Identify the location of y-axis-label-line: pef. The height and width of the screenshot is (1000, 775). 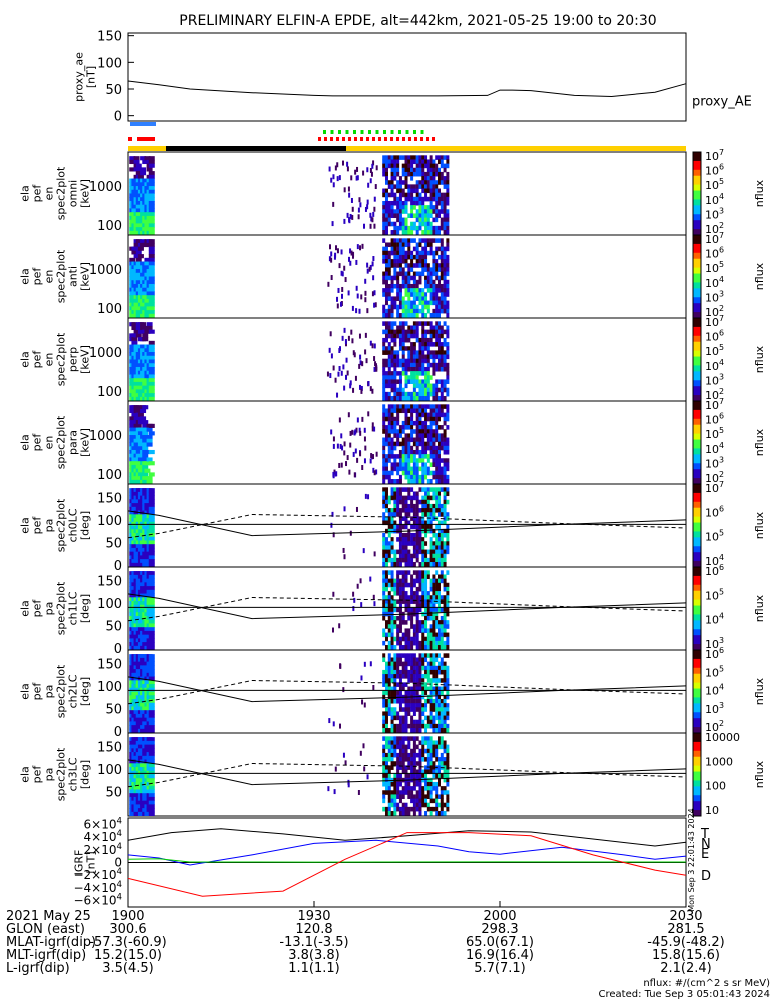
(37, 193).